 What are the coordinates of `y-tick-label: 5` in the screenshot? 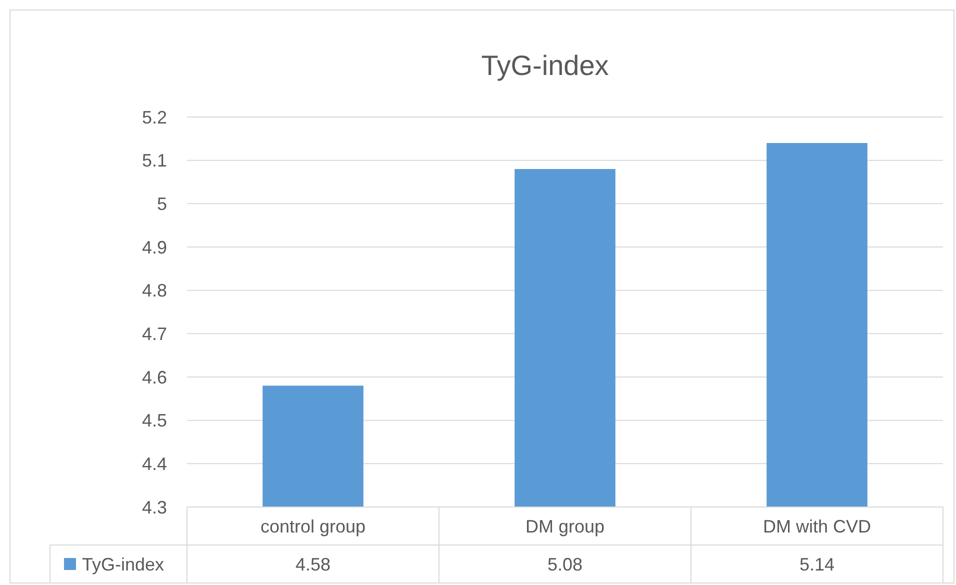 It's located at (161, 204).